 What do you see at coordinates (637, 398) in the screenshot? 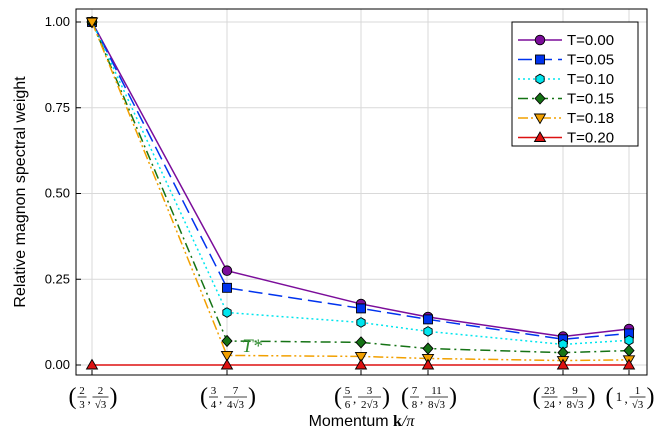
I see `fraction-b: 1√3` at bounding box center [637, 398].